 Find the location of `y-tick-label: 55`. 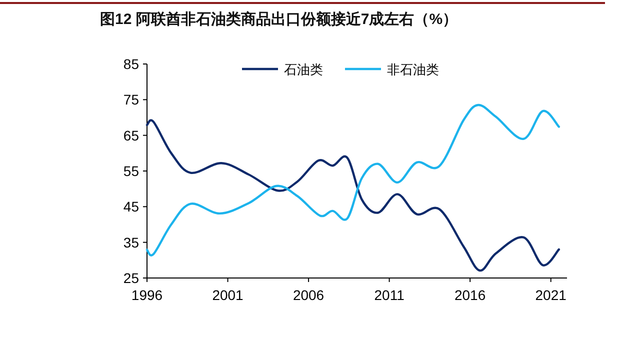

y-tick-label: 55 is located at coordinates (131, 171).